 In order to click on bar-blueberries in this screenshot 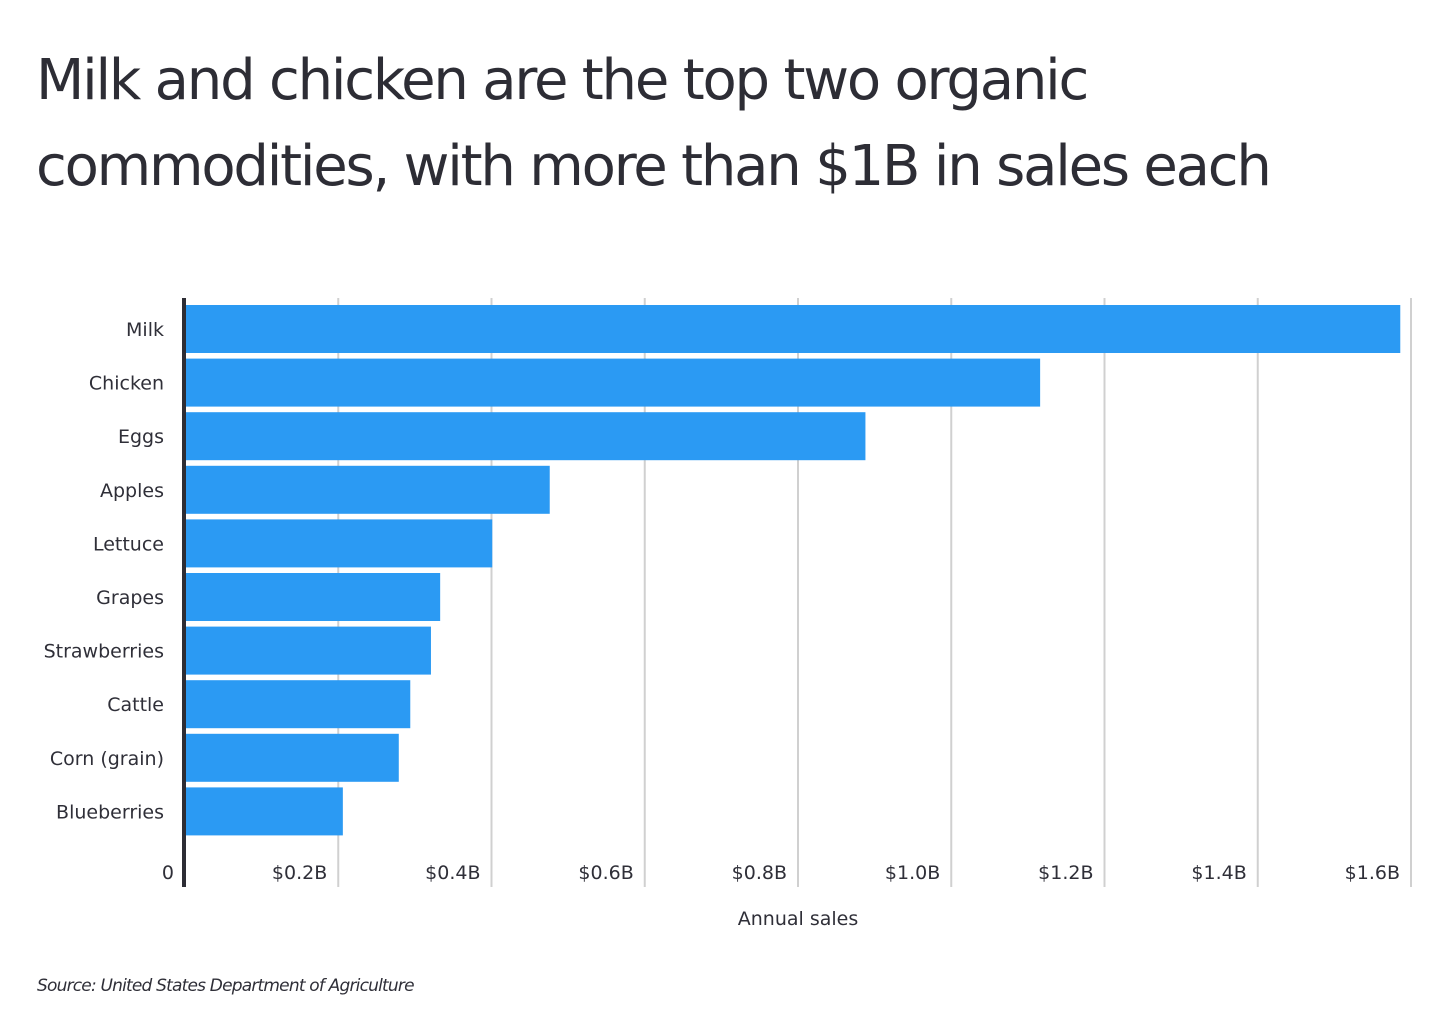, I will do `click(264, 811)`.